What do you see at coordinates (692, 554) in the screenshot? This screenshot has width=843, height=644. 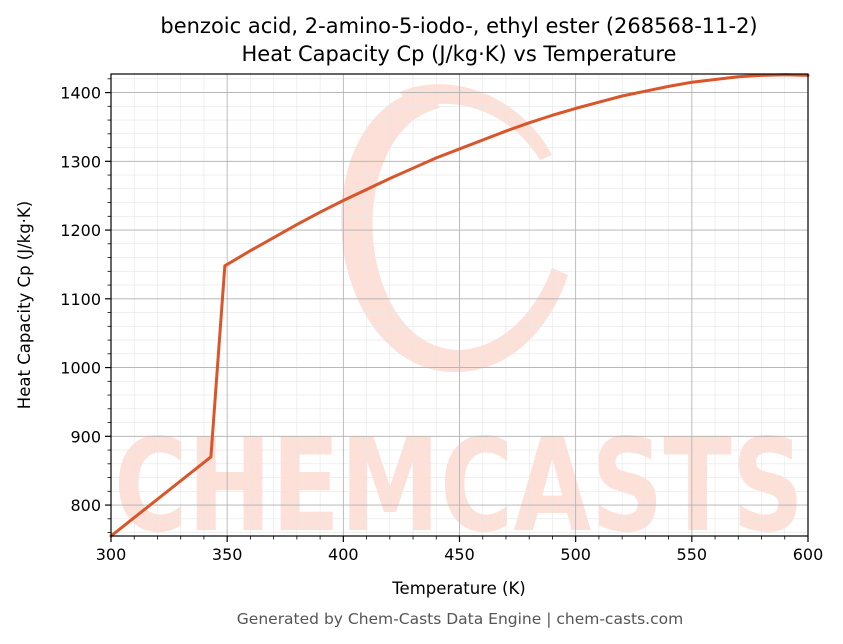 I see `x-tick-label: 550` at bounding box center [692, 554].